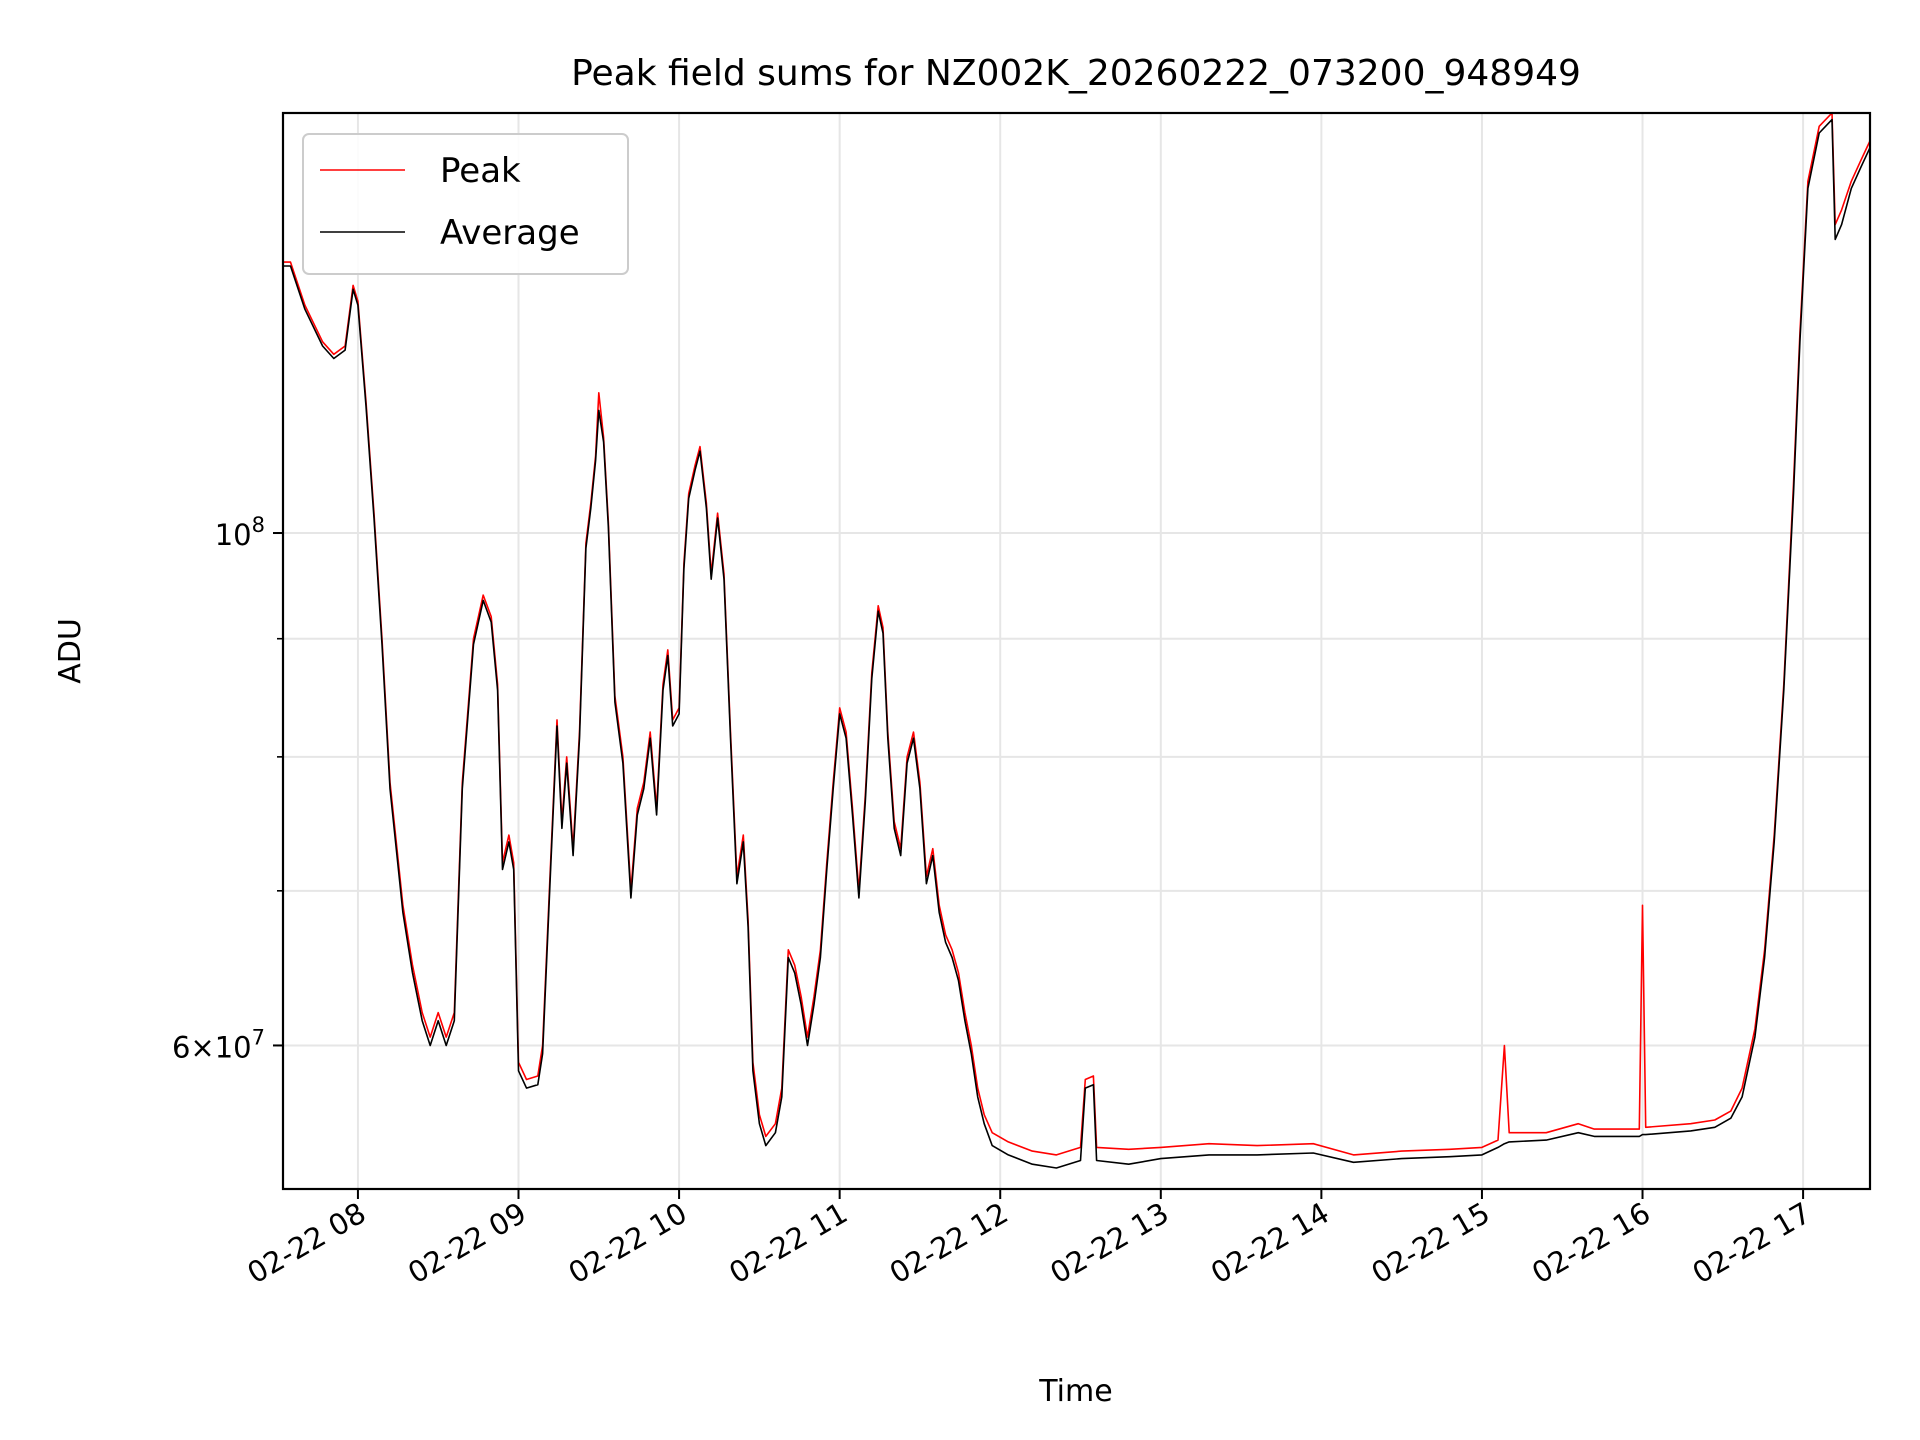 Image resolution: width=1920 pixels, height=1440 pixels. What do you see at coordinates (480, 171) in the screenshot?
I see `legend-label-peak: Peak` at bounding box center [480, 171].